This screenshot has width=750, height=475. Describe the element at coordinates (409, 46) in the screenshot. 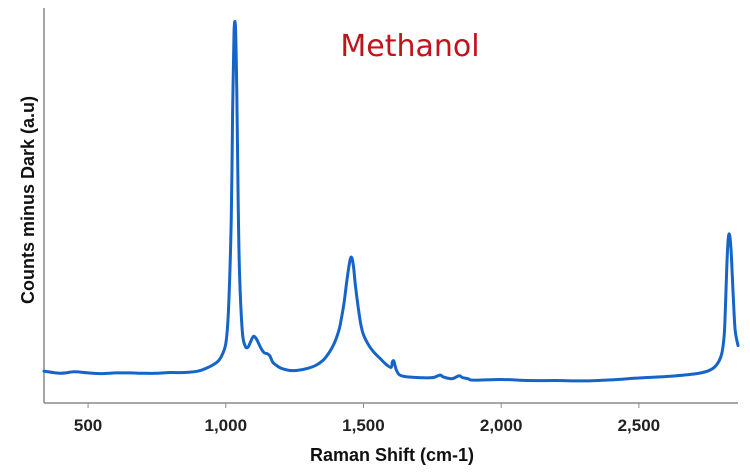

I see `chart-title: Methanol` at that location.